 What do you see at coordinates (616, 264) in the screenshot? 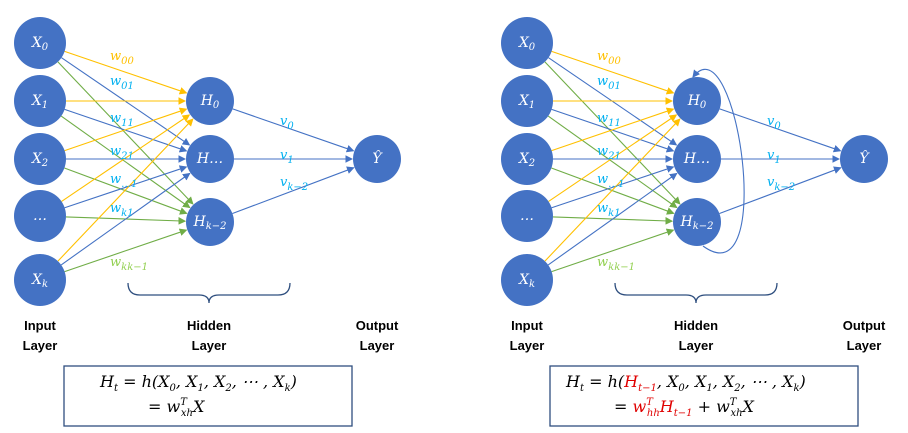
I see `right-weight-6: wkk−1` at bounding box center [616, 264].